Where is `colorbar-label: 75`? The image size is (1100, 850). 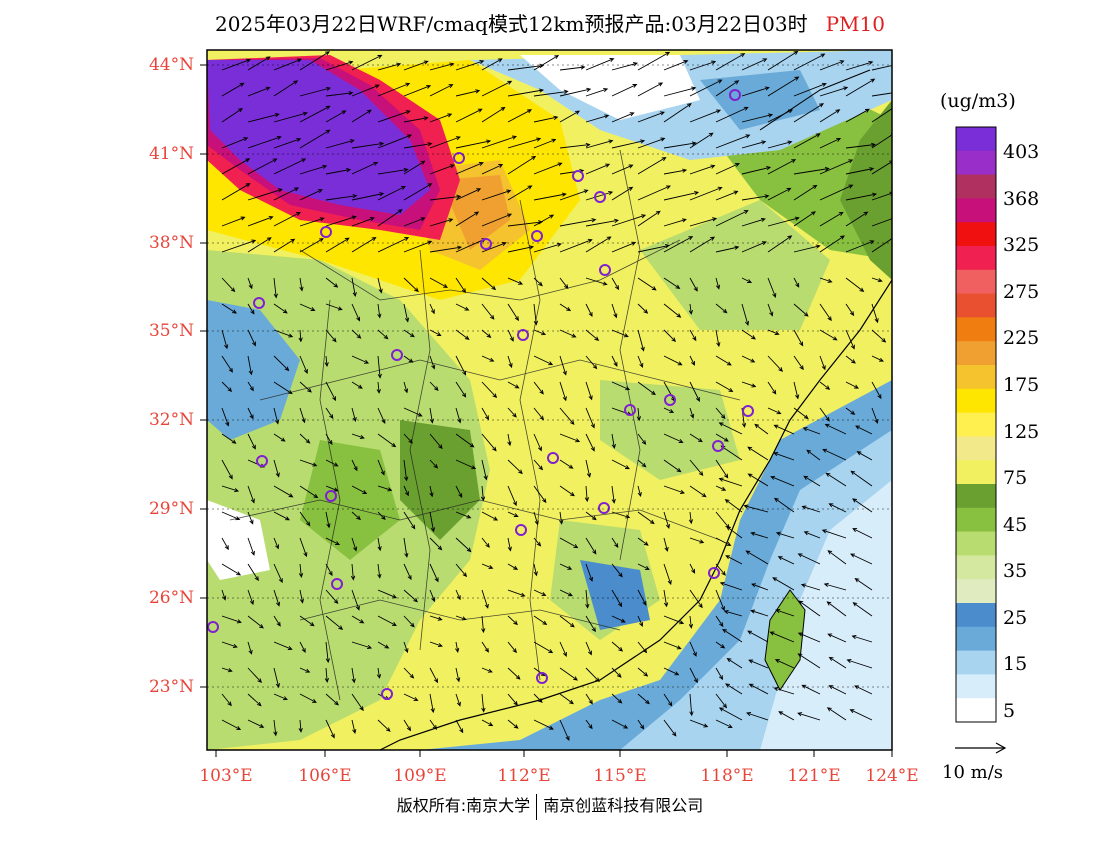 colorbar-label: 75 is located at coordinates (1015, 478).